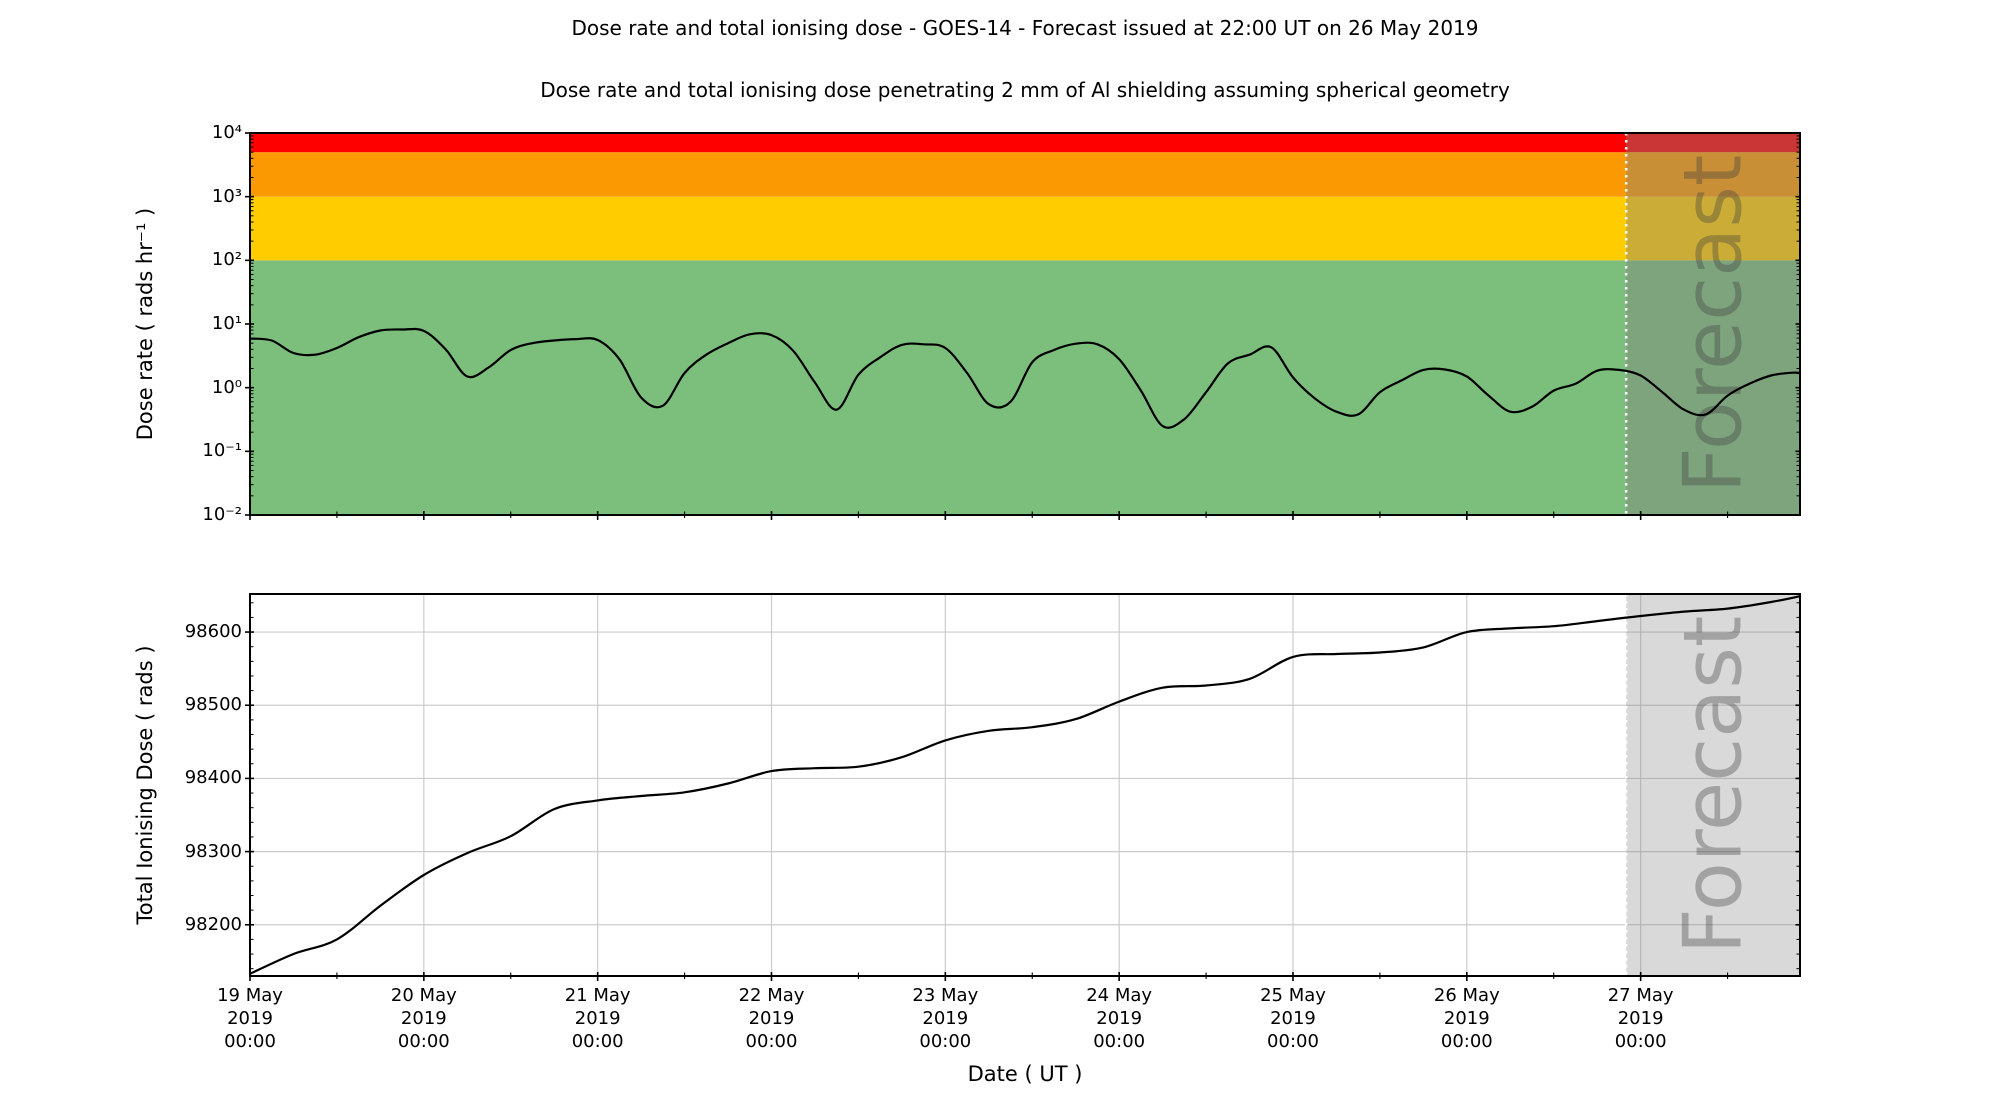 This screenshot has width=2000, height=1100. What do you see at coordinates (250, 1018) in the screenshot?
I see `x-tick-label: 19 May 2019 00:00` at bounding box center [250, 1018].